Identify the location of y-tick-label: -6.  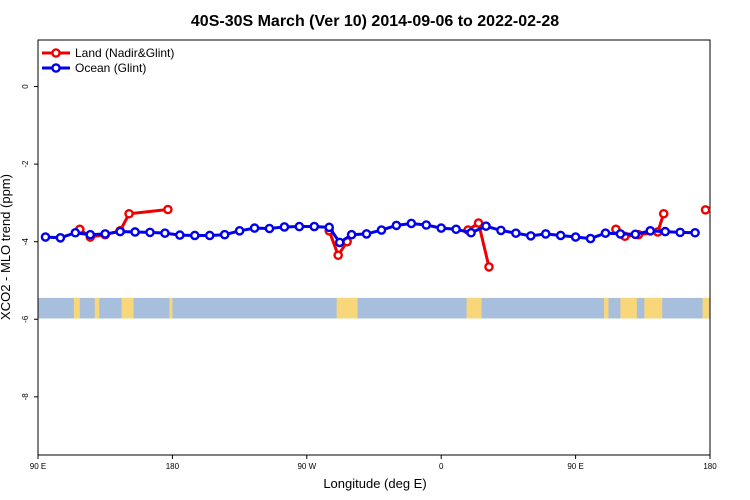
(25, 319).